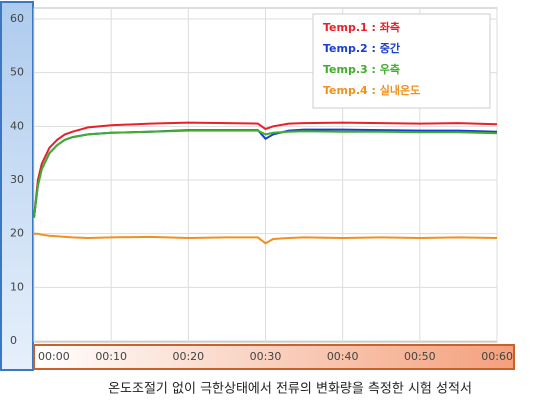 Image resolution: width=546 pixels, height=409 pixels. Describe the element at coordinates (17, 233) in the screenshot. I see `y-tick-label: 20` at that location.